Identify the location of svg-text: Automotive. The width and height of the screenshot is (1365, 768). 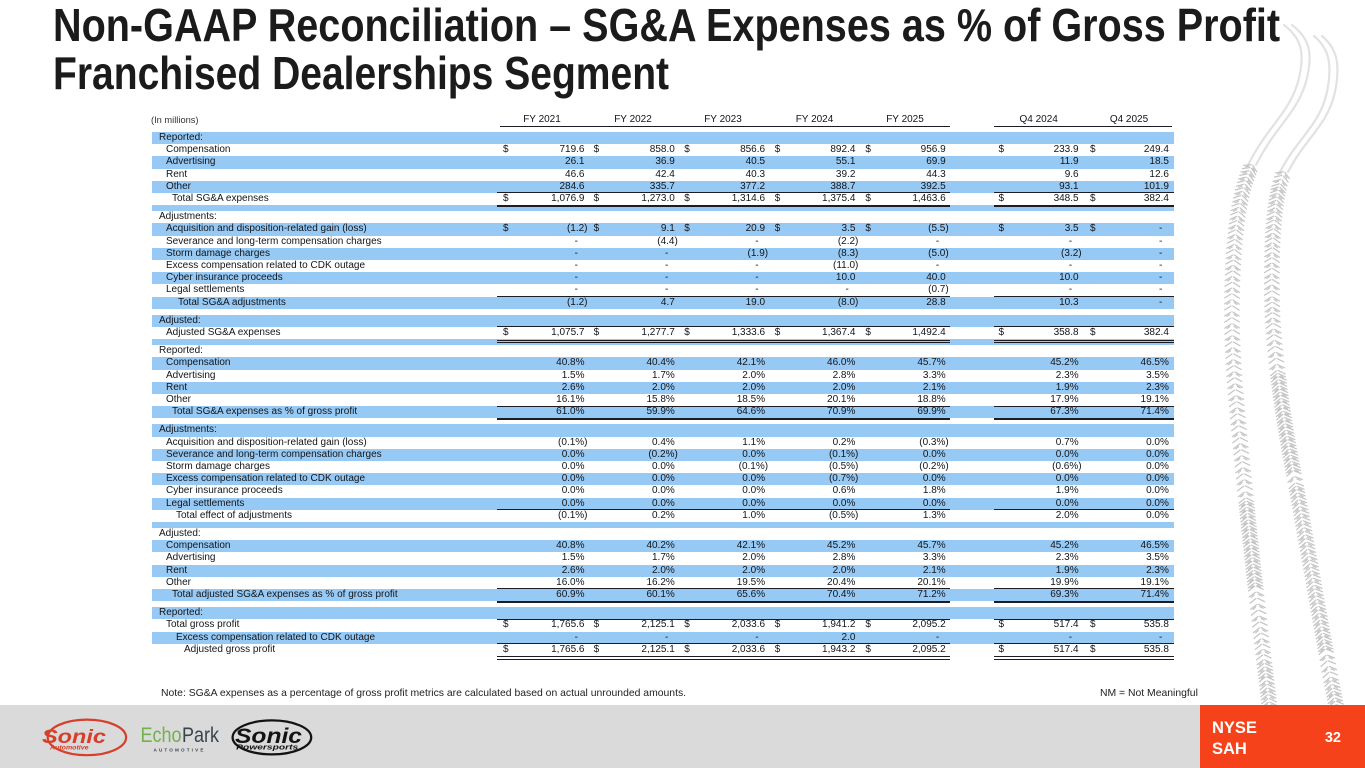
(69, 747).